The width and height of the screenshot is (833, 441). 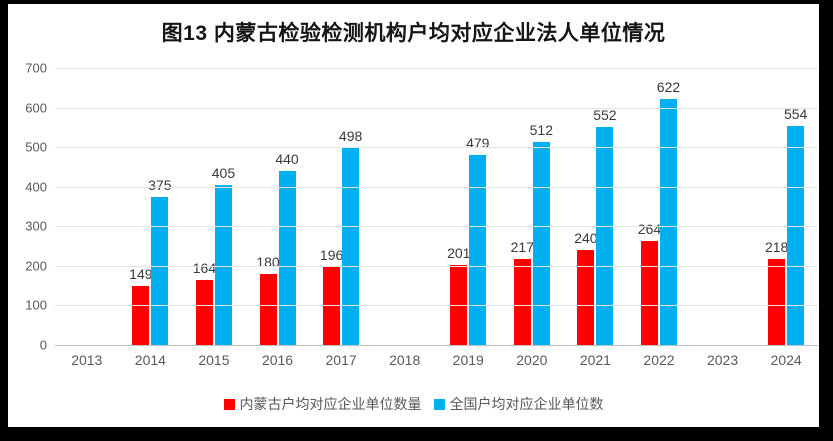 What do you see at coordinates (413, 33) in the screenshot?
I see `chart-title: 图13 内蒙古检验检测机构户均对应企业法人单位情况` at bounding box center [413, 33].